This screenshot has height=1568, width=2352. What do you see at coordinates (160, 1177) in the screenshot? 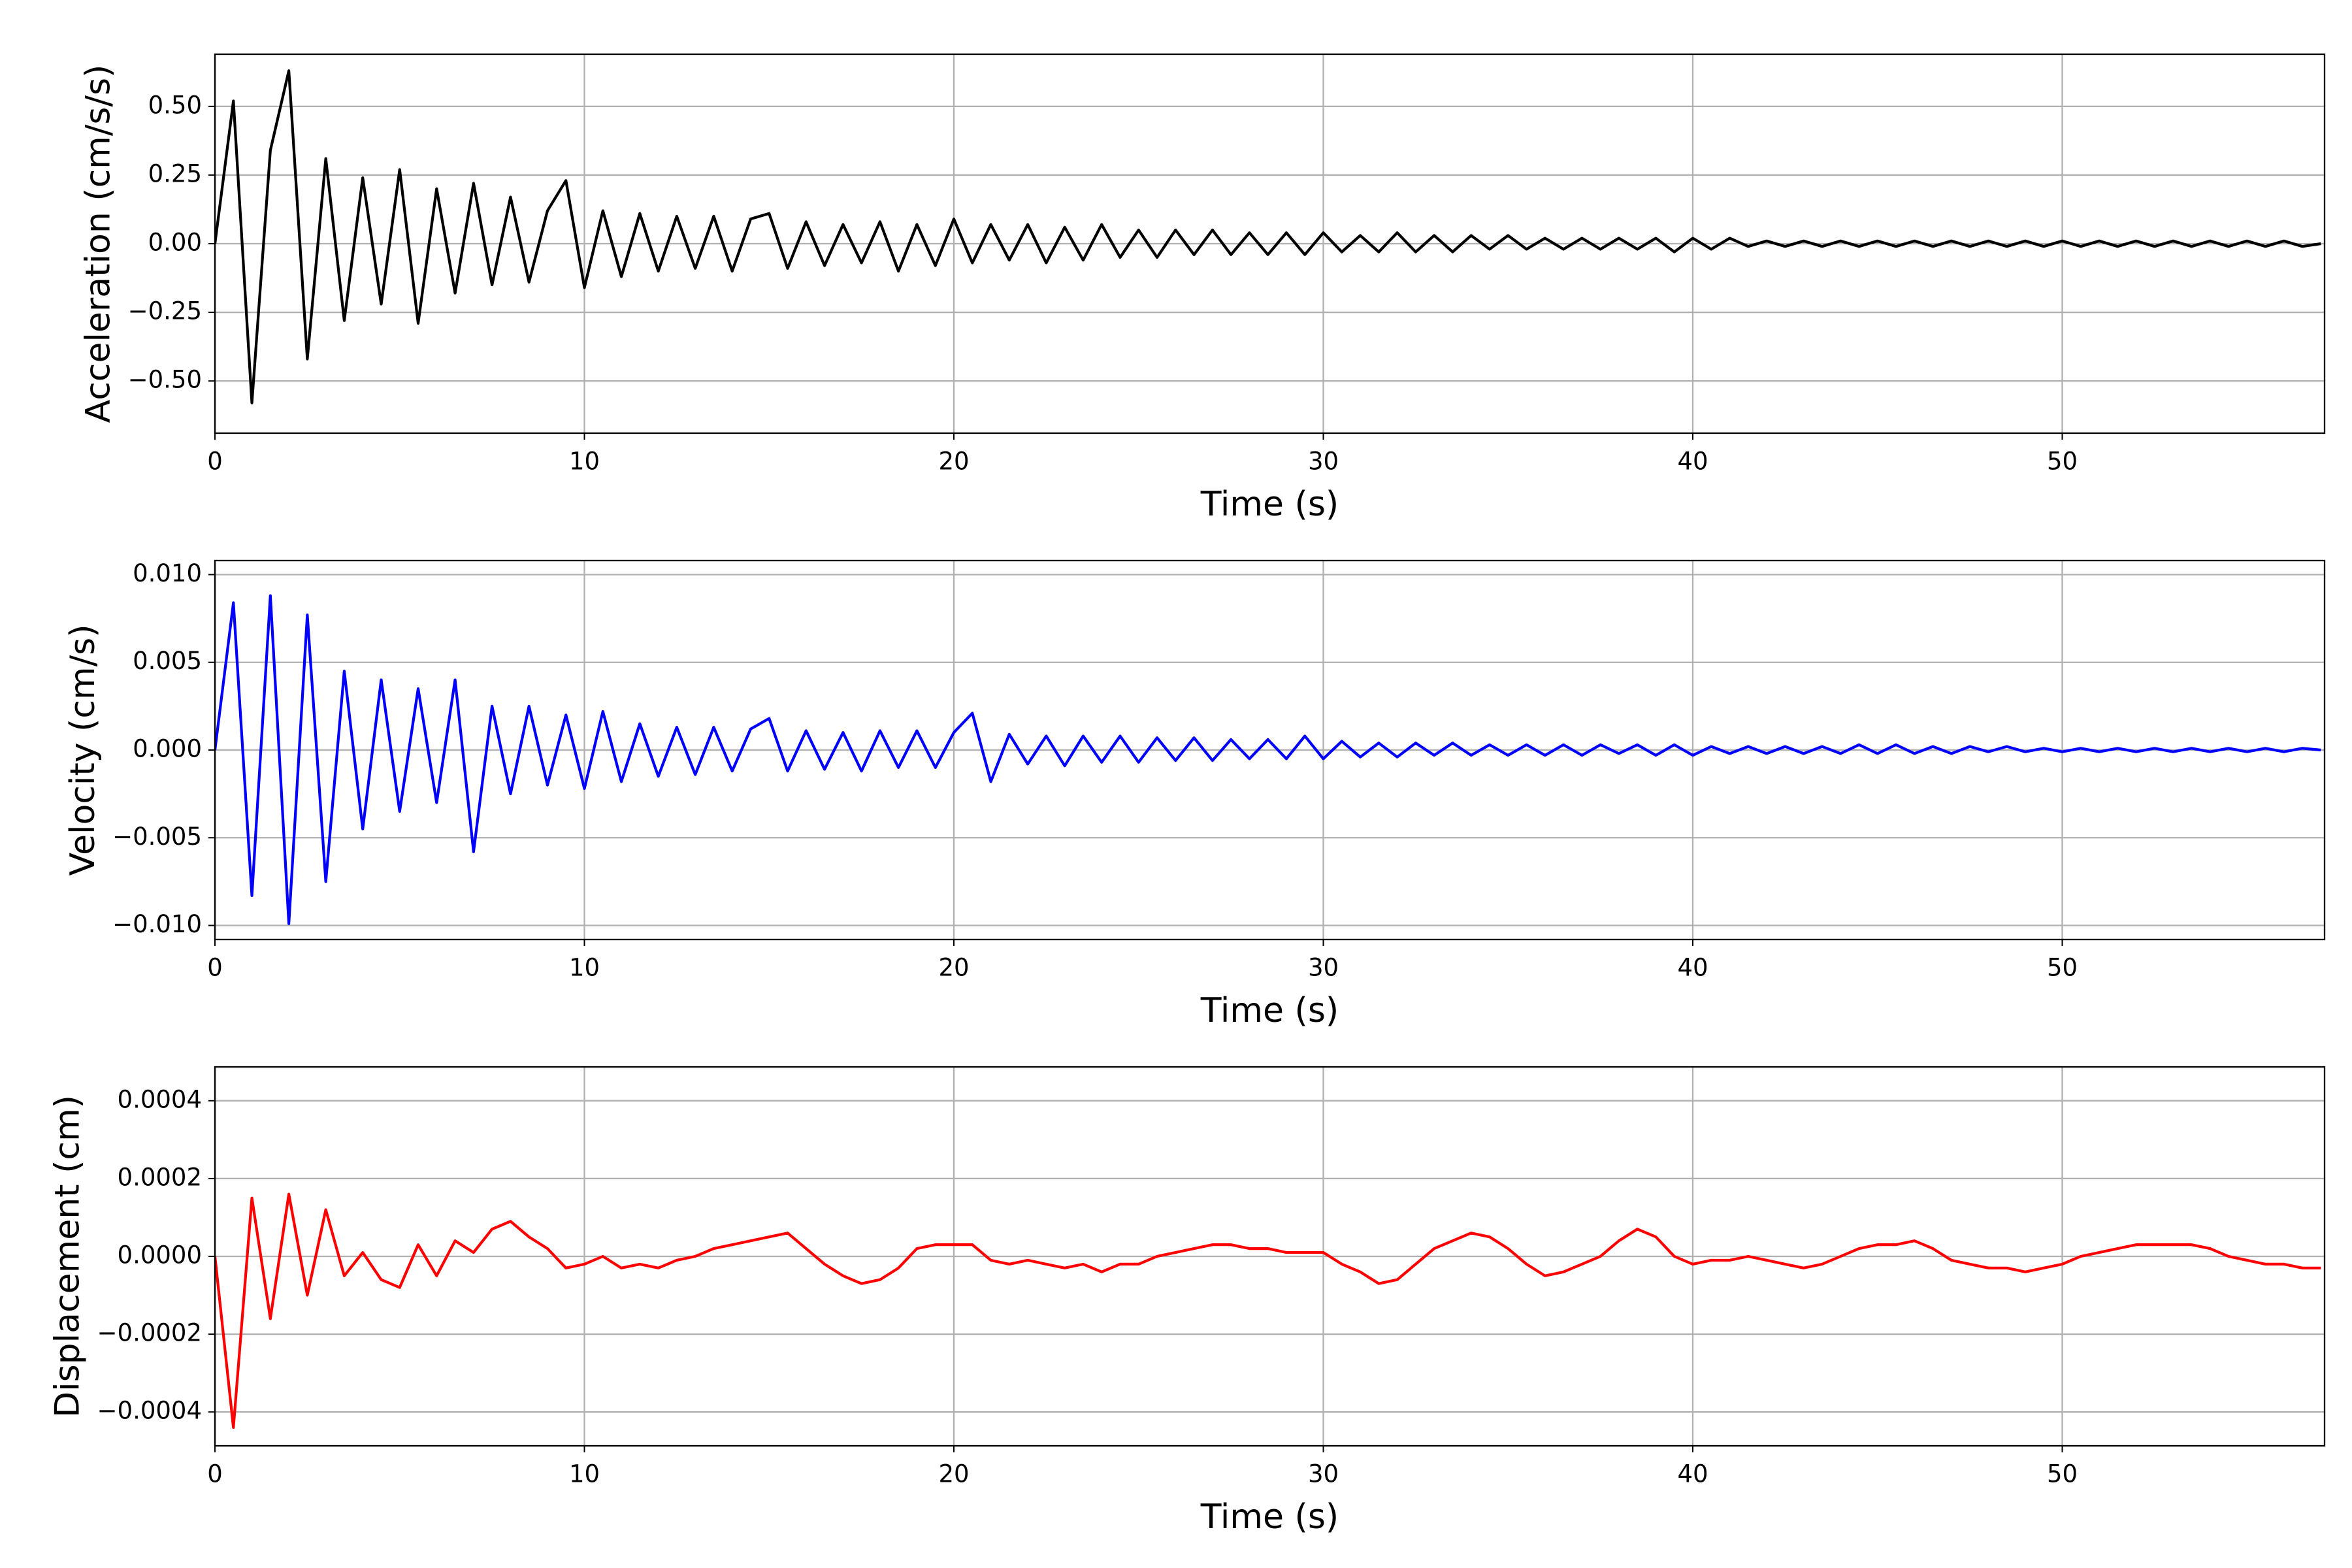
I see `y-tick-label: 0.0002` at bounding box center [160, 1177].